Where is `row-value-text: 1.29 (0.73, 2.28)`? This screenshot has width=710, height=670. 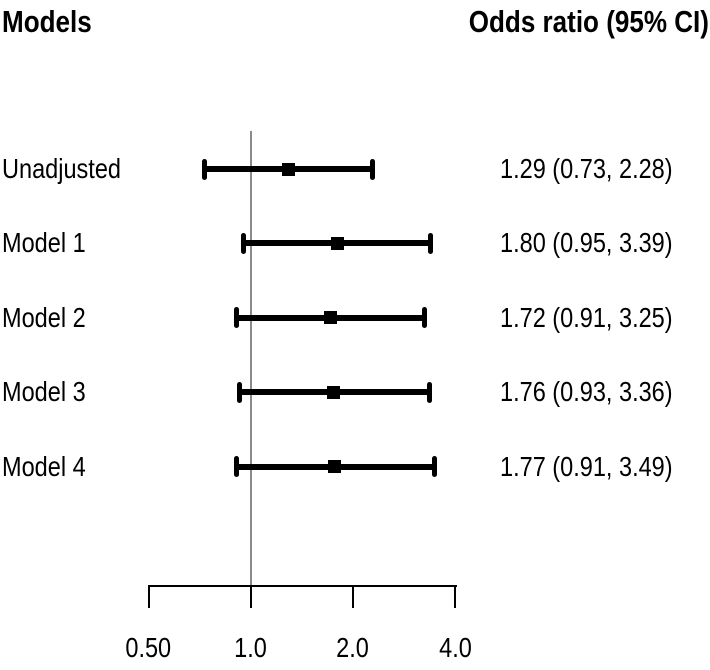 row-value-text: 1.29 (0.73, 2.28) is located at coordinates (586, 168).